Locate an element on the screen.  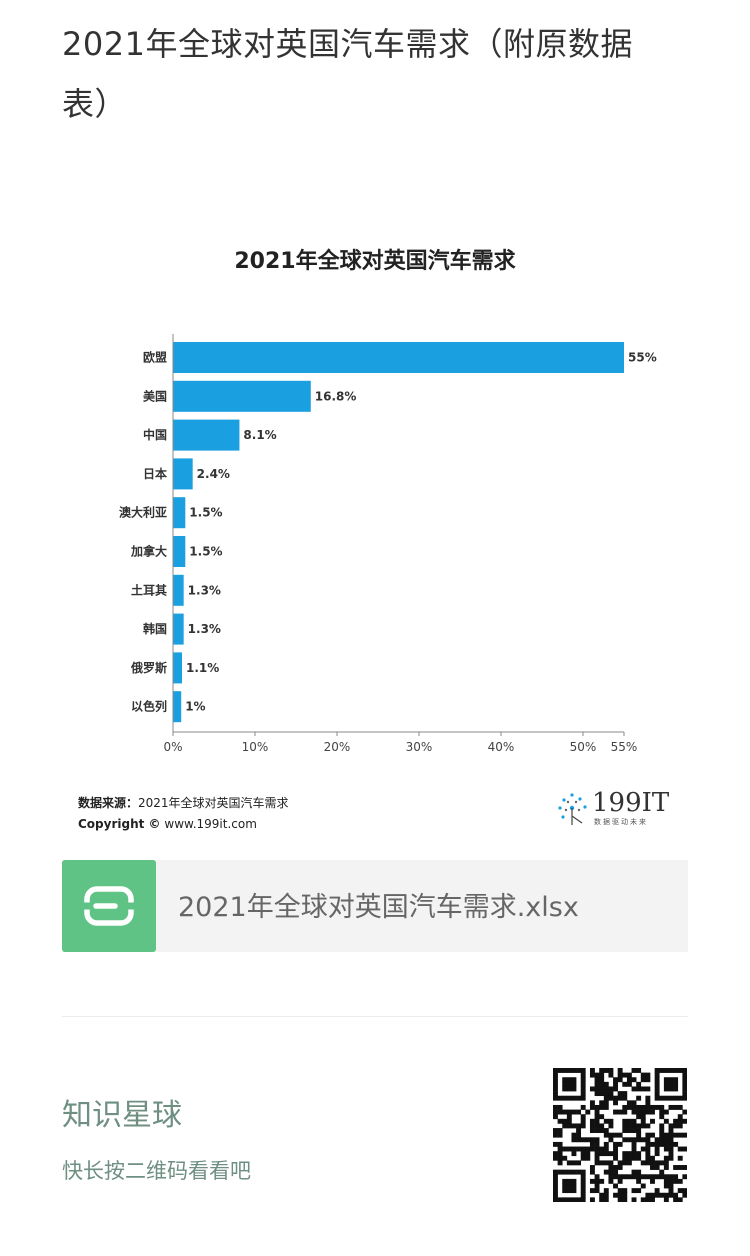
chart-title: 2021年全球对英国汽车需求 is located at coordinates (375, 261).